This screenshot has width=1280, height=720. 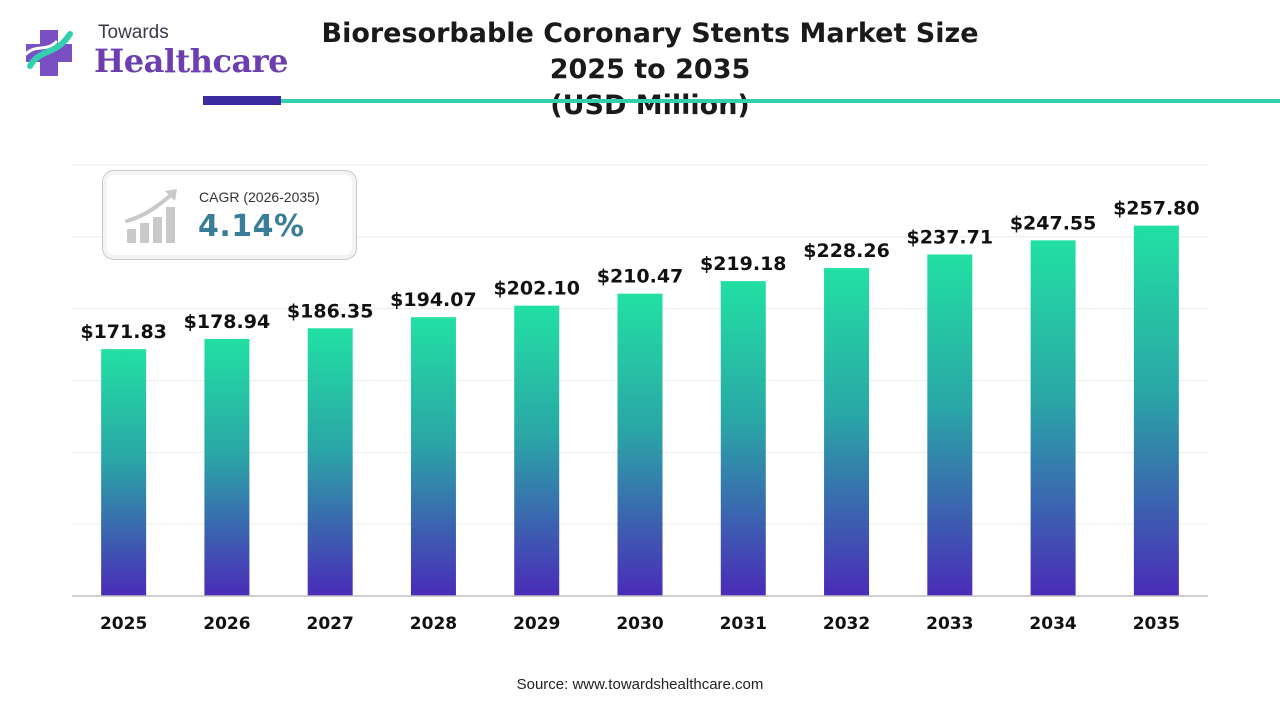 I want to click on data-label-2025: $171.83, so click(x=123, y=332).